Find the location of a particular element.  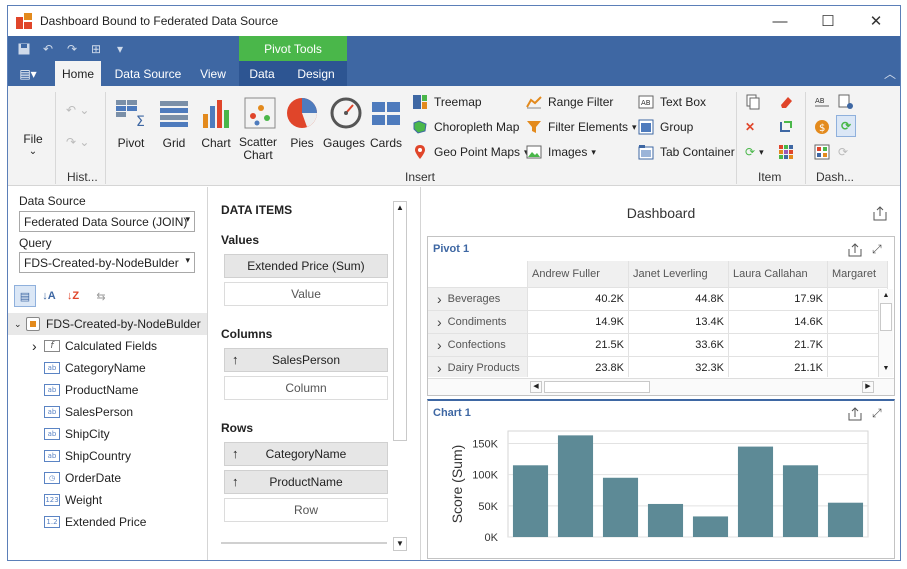

tab-home: Home is located at coordinates (78, 73).